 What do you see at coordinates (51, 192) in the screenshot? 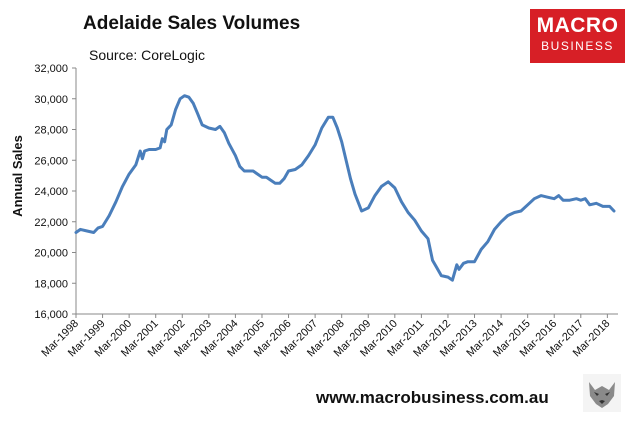
I see `y-tick-label: 24,000` at bounding box center [51, 192].